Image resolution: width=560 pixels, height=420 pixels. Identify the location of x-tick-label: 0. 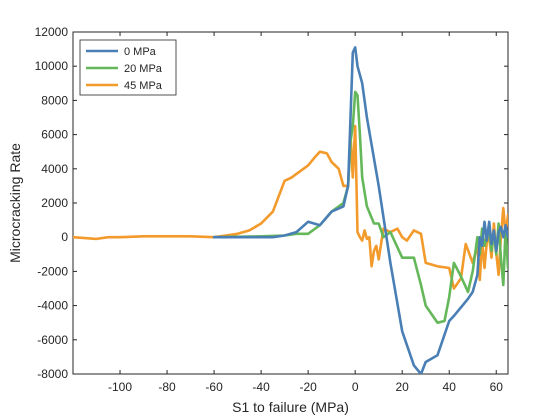
(355, 387).